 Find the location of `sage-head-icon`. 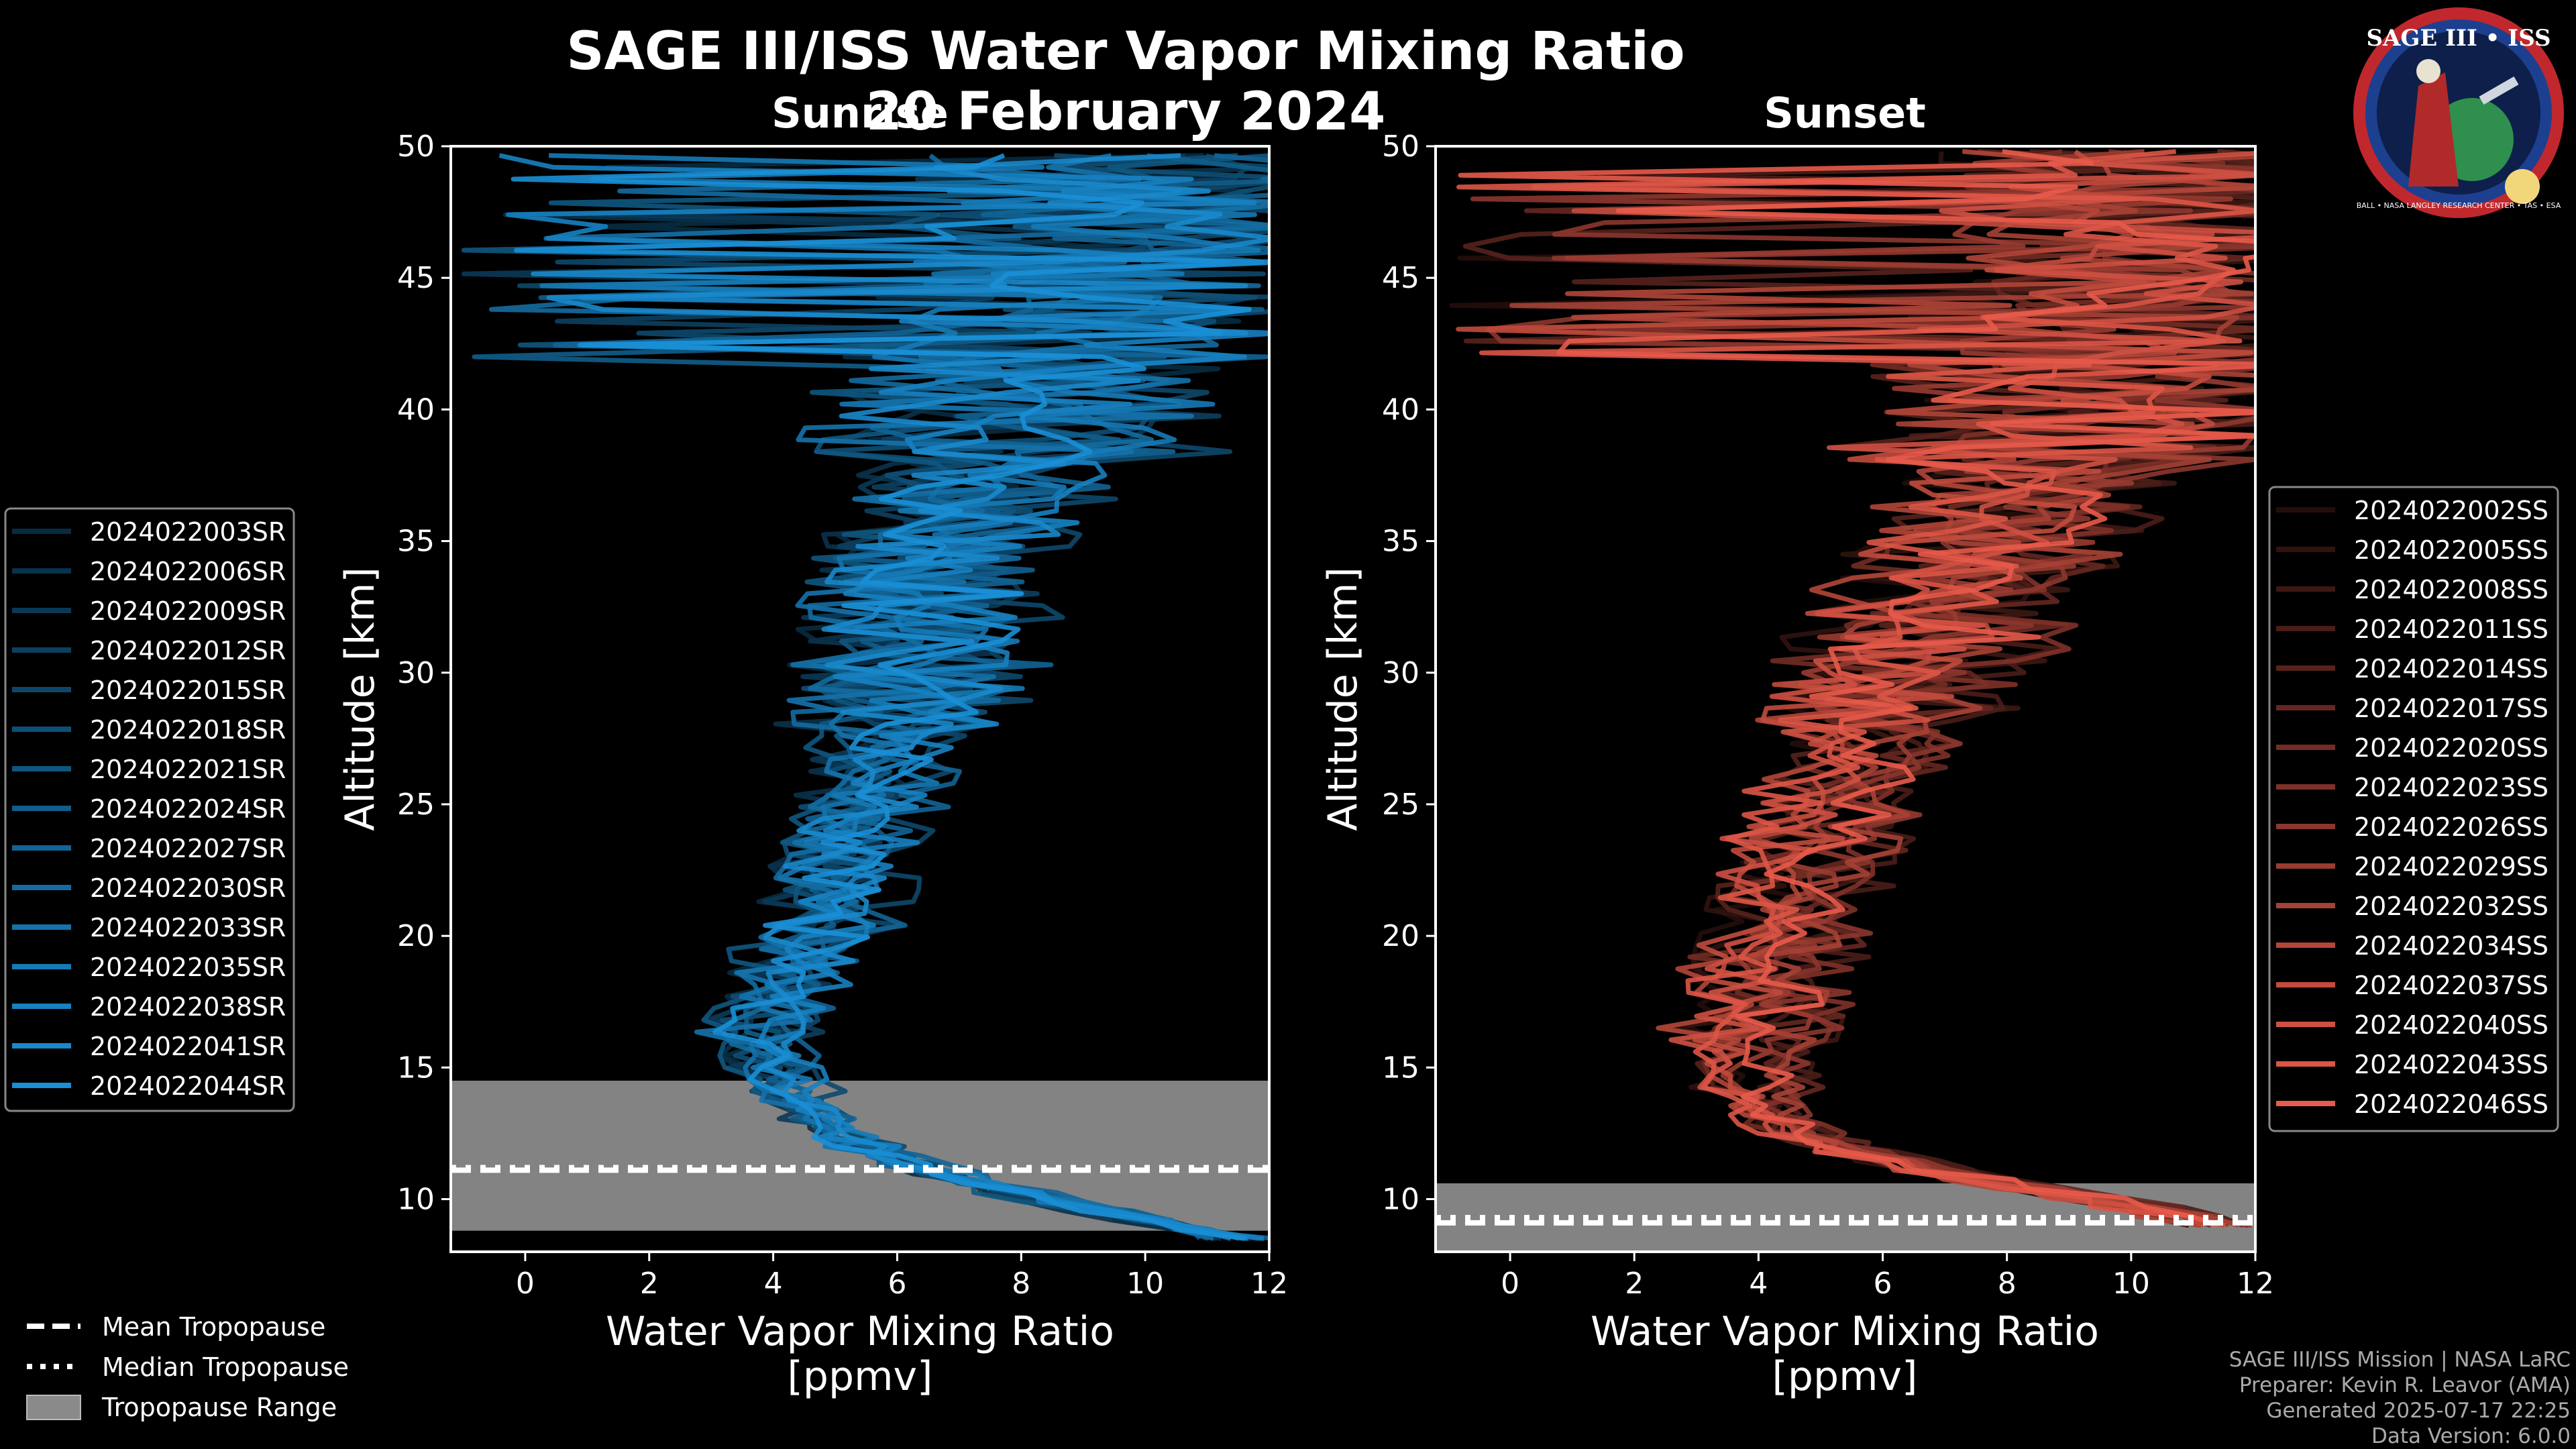

sage-head-icon is located at coordinates (2428, 71).